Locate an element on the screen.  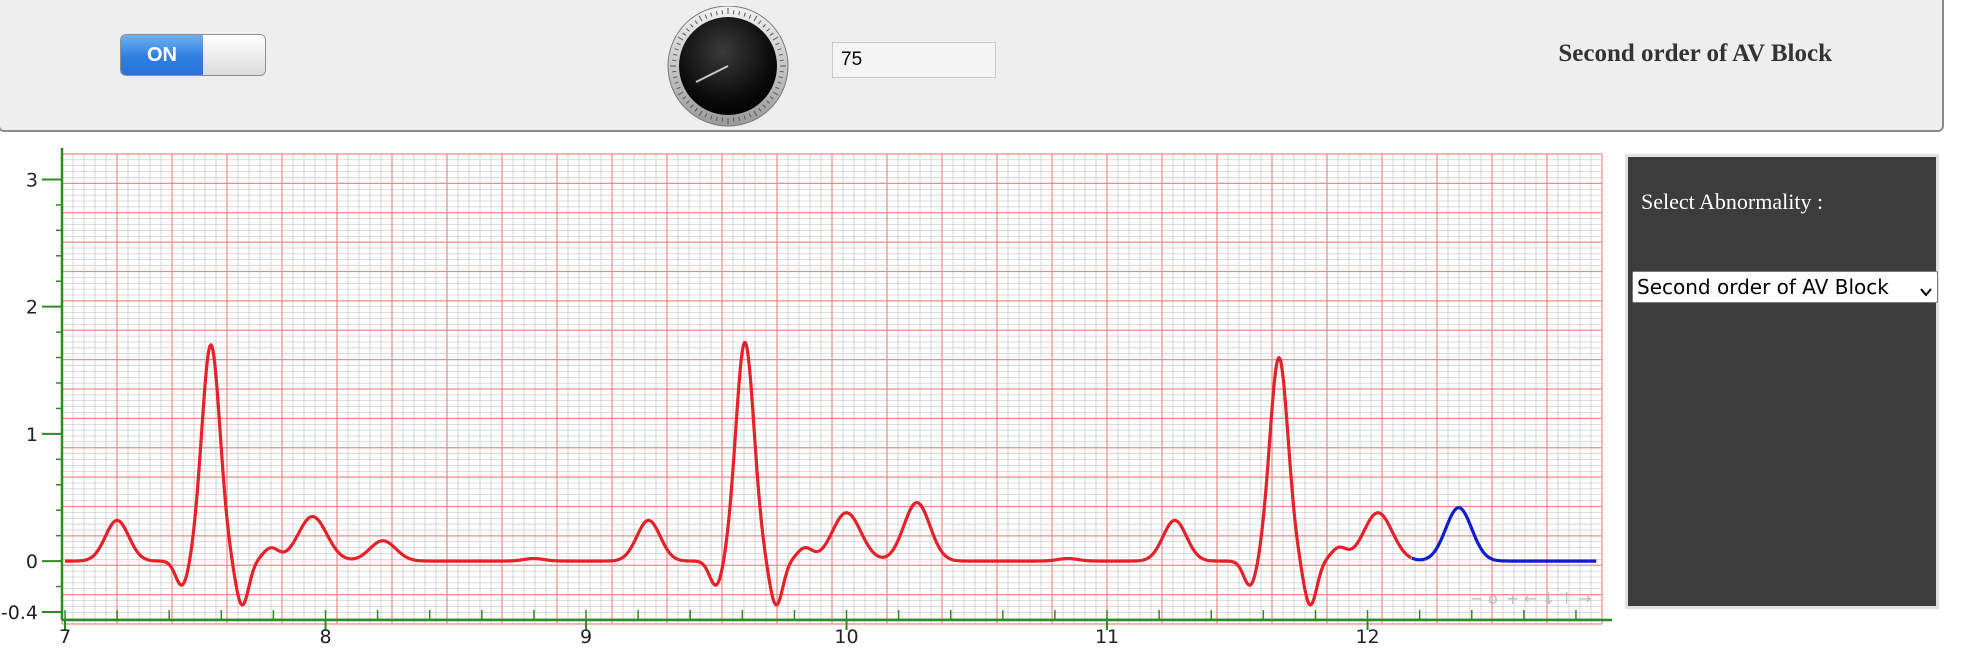
chart-nav-icon: ← is located at coordinates (1530, 598).